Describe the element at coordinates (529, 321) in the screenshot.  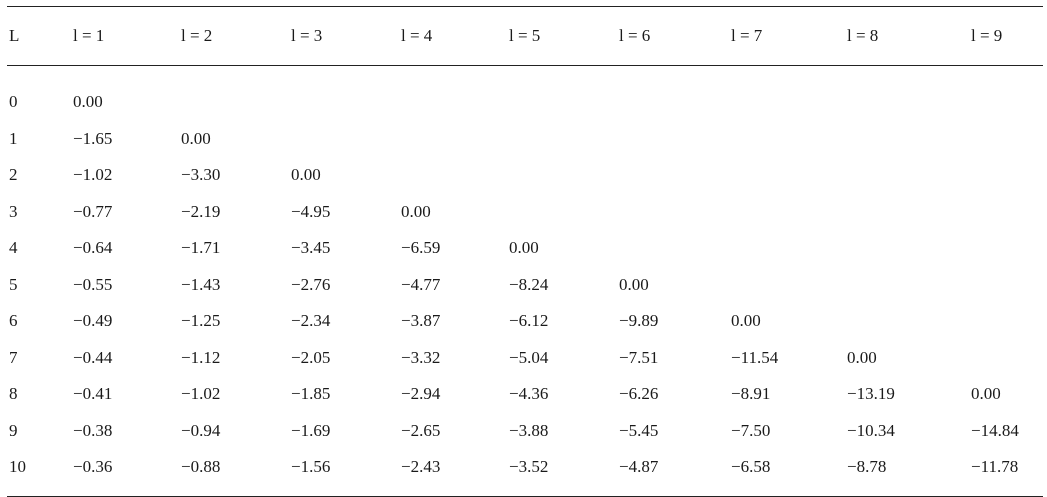
I see `table-cell: −6.12` at that location.